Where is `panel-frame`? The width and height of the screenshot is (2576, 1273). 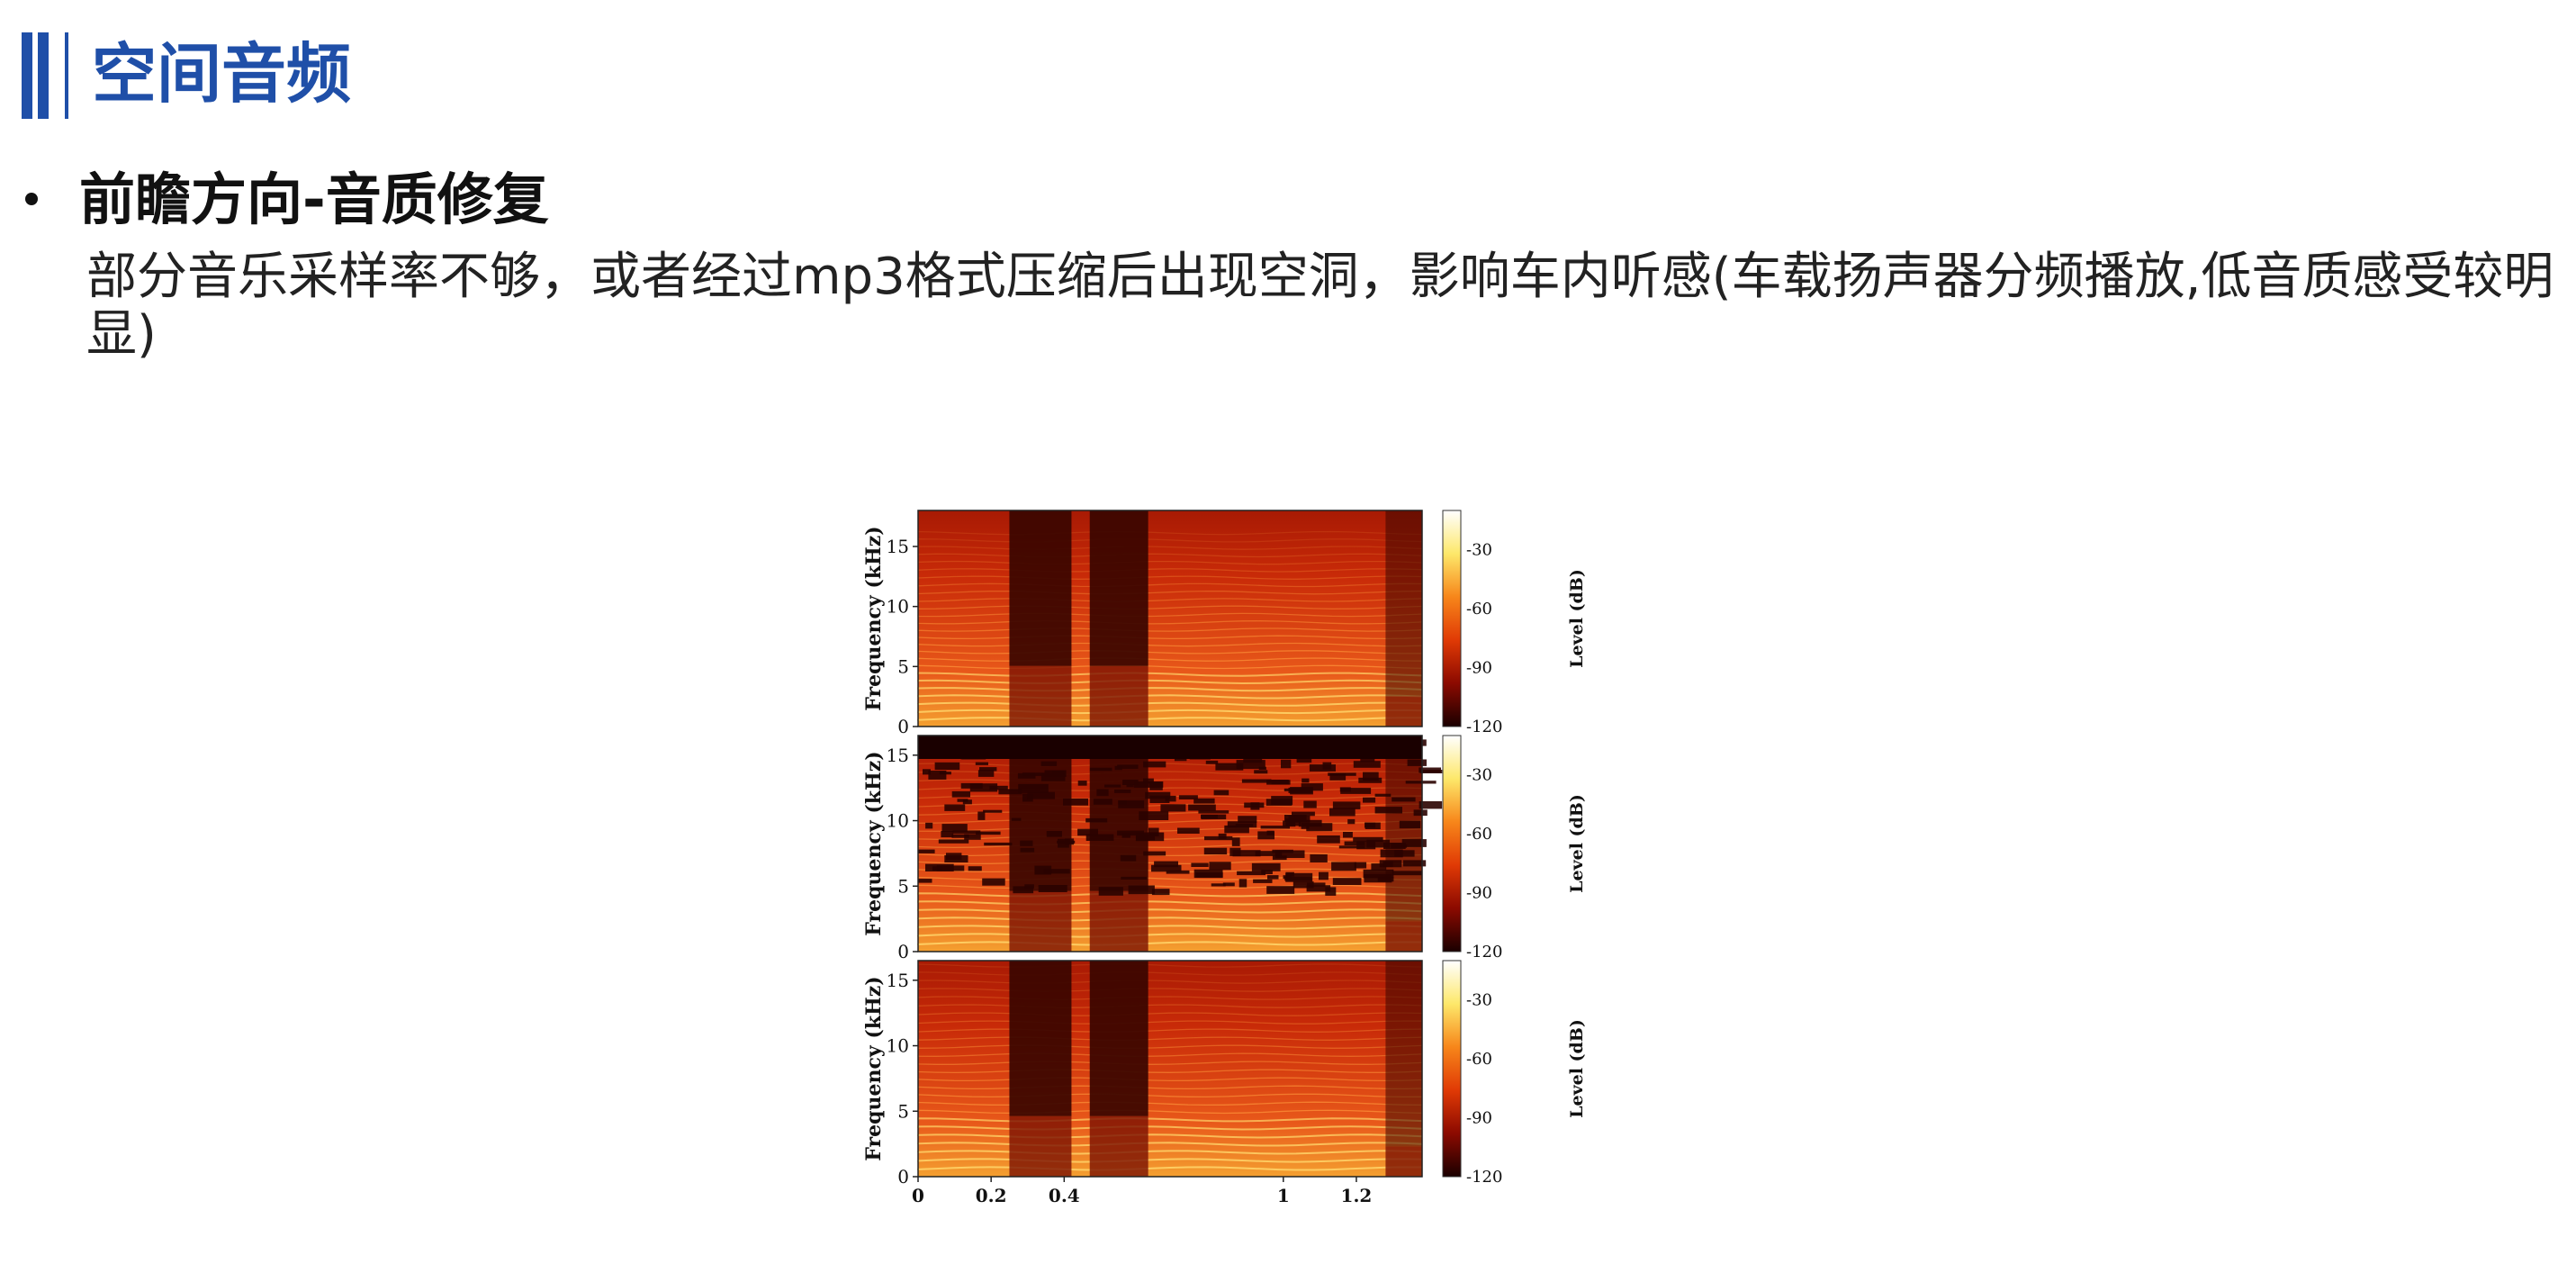
panel-frame is located at coordinates (1170, 619).